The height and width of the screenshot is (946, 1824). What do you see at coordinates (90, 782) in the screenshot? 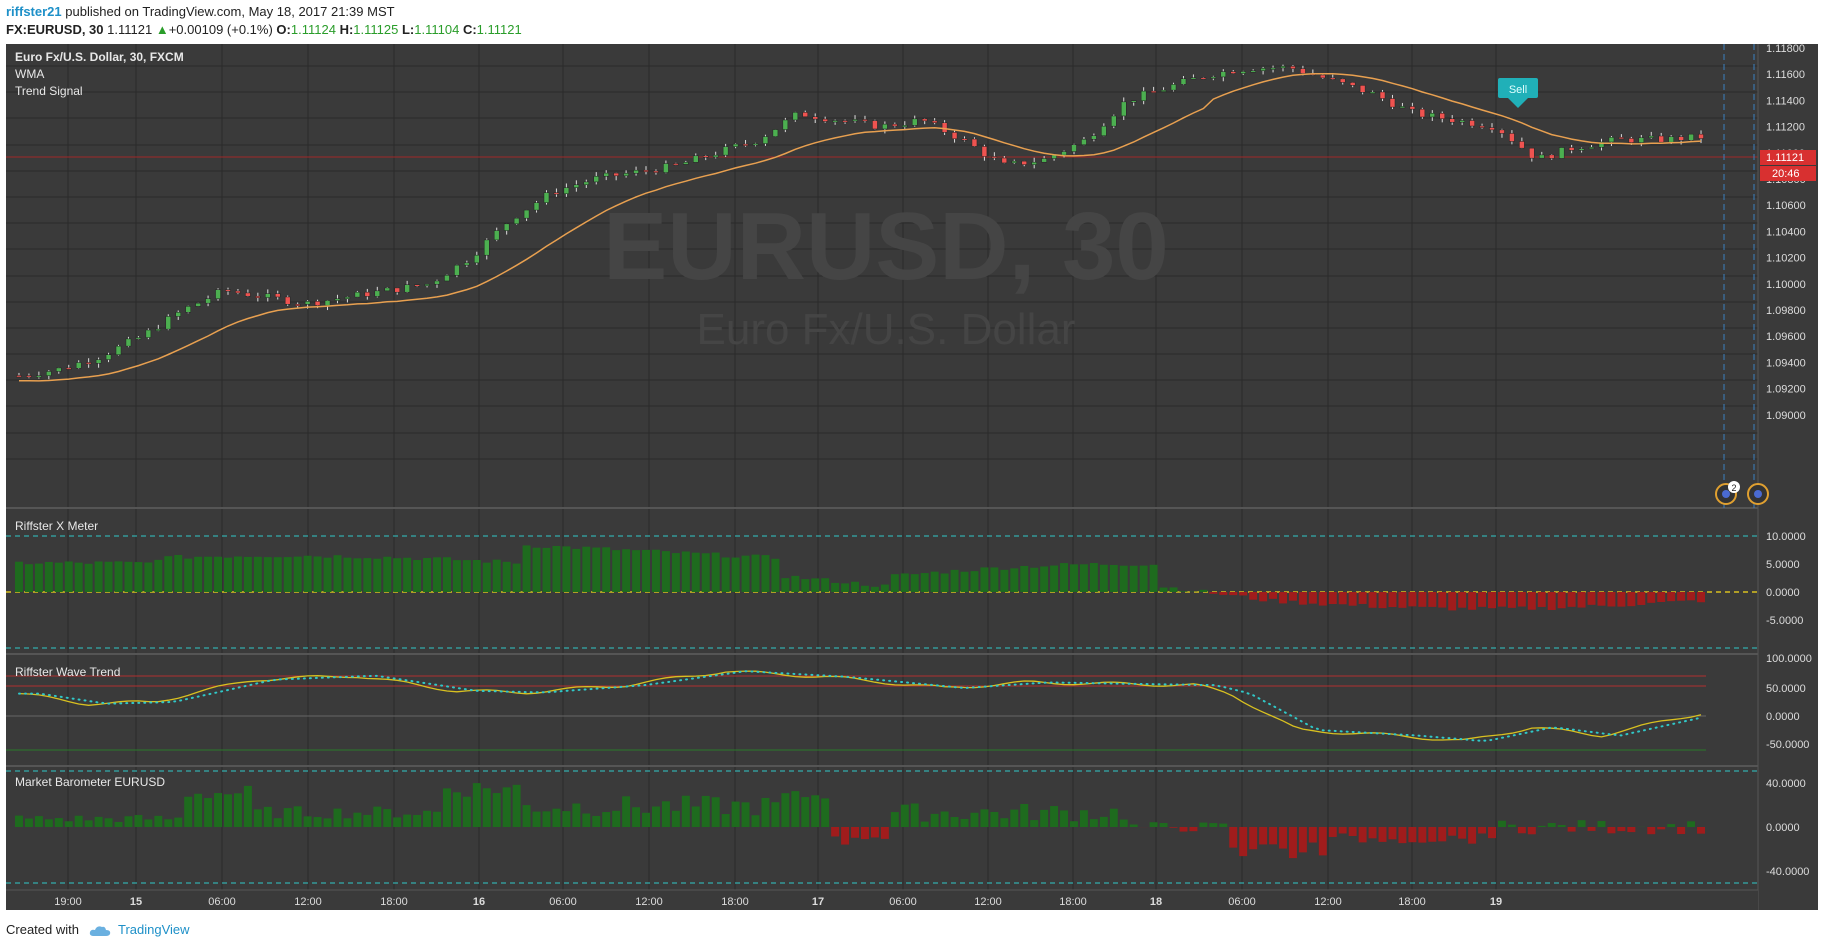
I see `barometer-title: Market Barometer EURUSD` at bounding box center [90, 782].